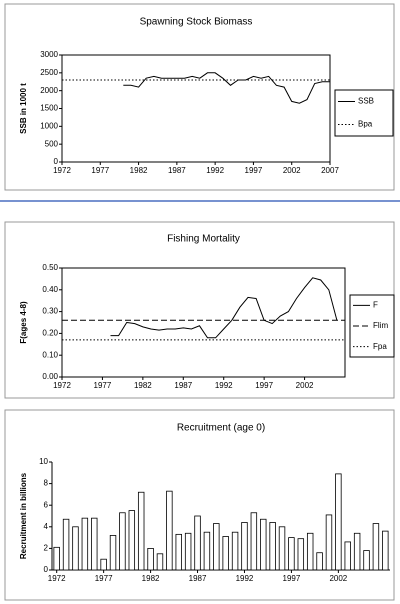 The image size is (400, 604). I want to click on y-tick-label: 2, so click(46, 548).